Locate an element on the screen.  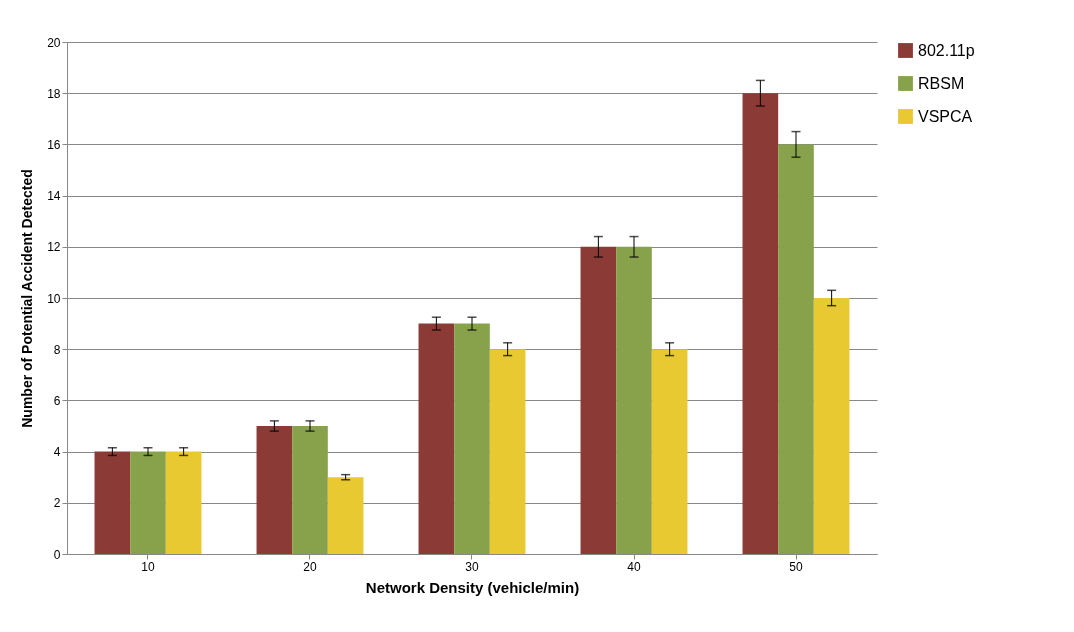
y-tick-label: 14 is located at coordinates (54, 196).